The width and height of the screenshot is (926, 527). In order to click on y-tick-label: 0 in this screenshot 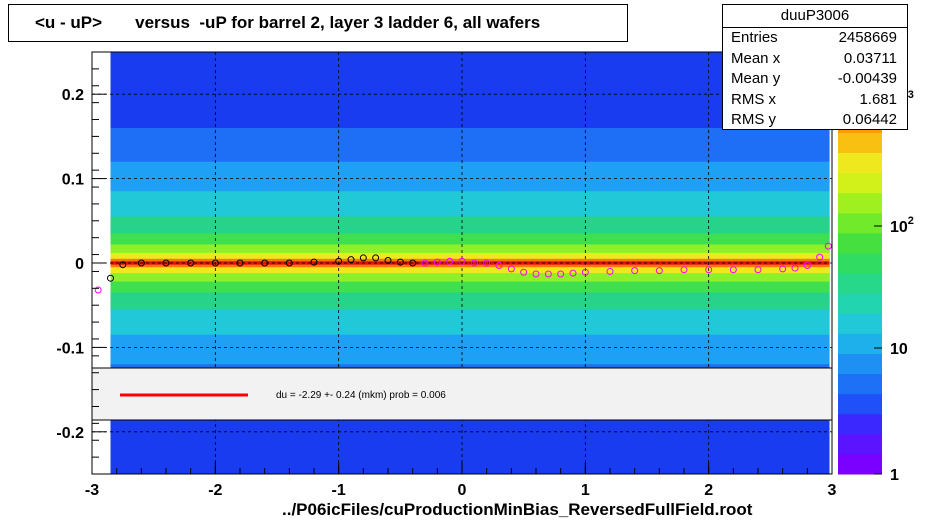, I will do `click(79, 264)`.